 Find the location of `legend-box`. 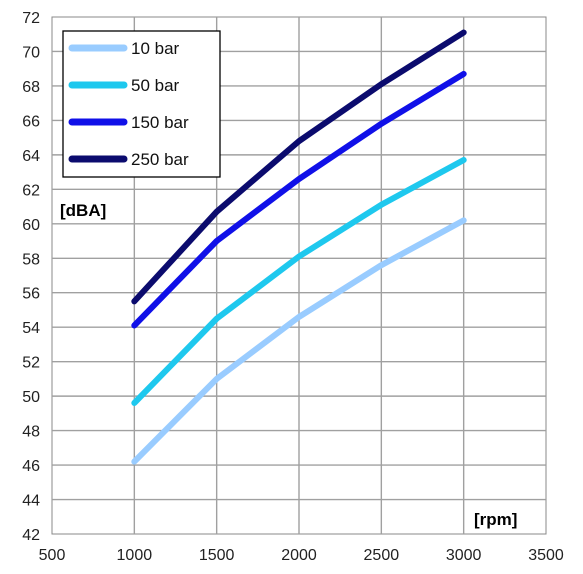

legend-box is located at coordinates (141, 104).